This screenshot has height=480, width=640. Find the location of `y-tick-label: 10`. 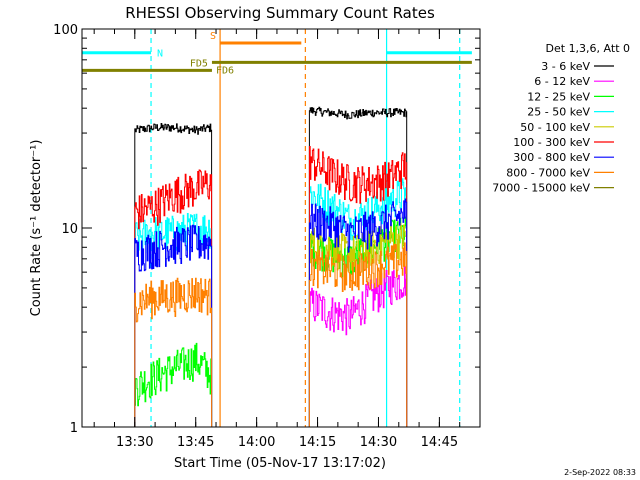

y-tick-label: 10 is located at coordinates (69, 229).